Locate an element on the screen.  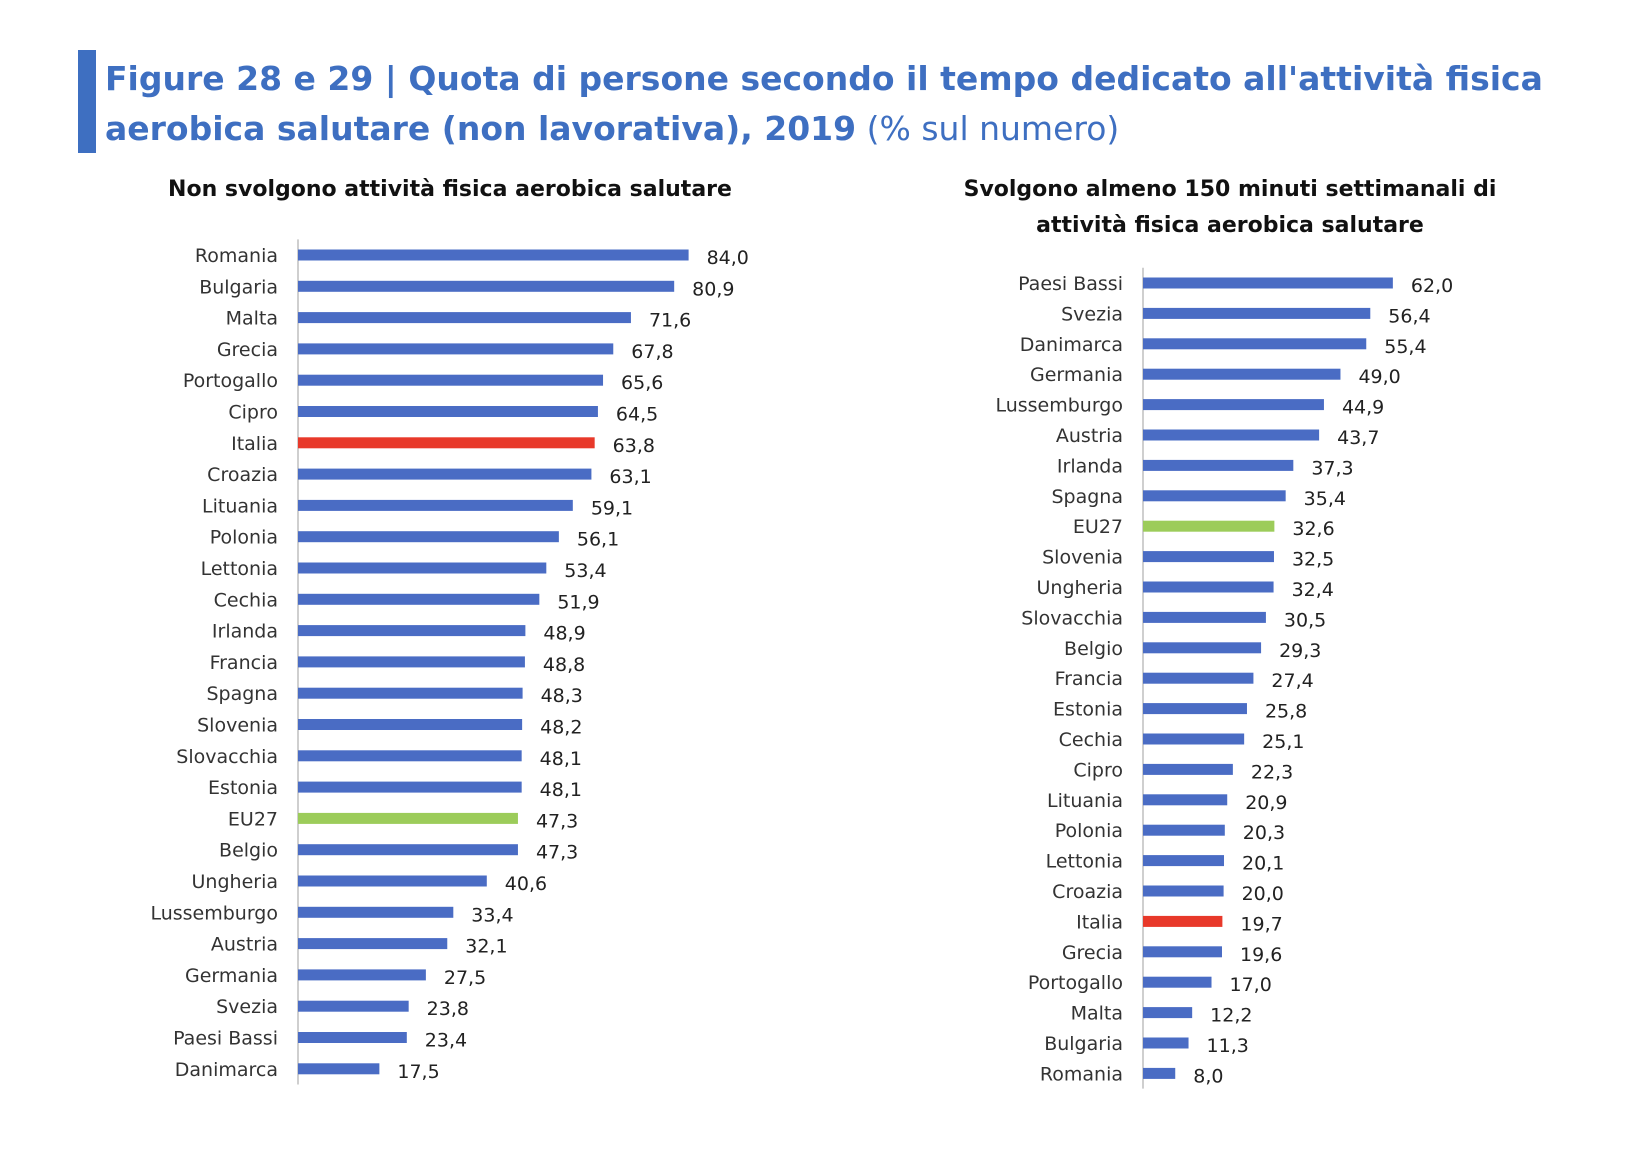
category-label-francia: Francia is located at coordinates (1089, 679).